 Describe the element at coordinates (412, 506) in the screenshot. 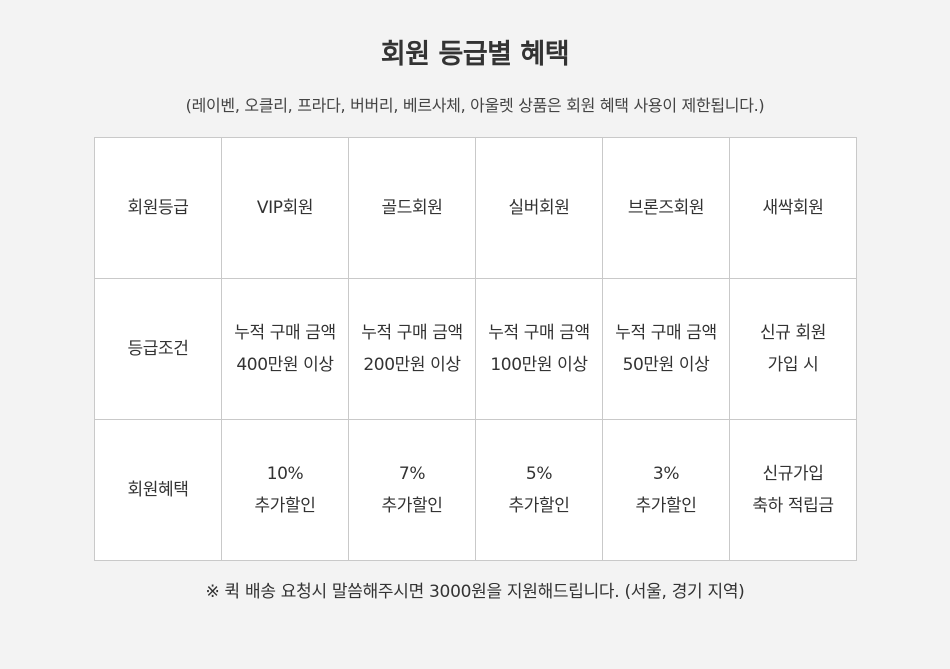

I see `benefit-gold-line2: 추가할인` at that location.